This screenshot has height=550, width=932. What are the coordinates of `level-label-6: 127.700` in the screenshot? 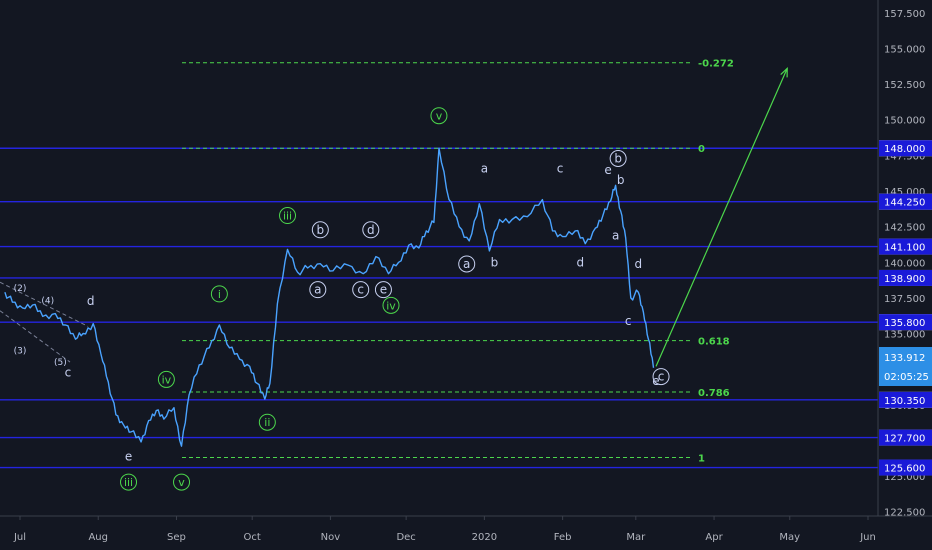 It's located at (904, 439).